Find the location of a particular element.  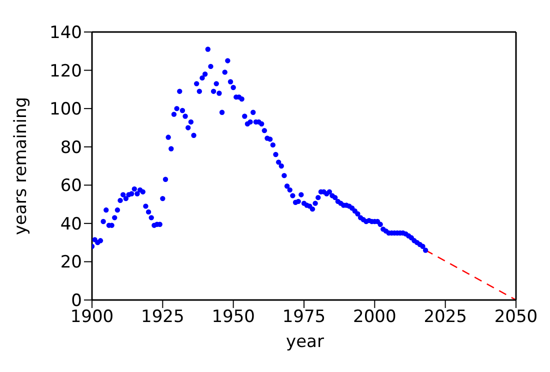

x-tick-label: 1950 is located at coordinates (233, 317).